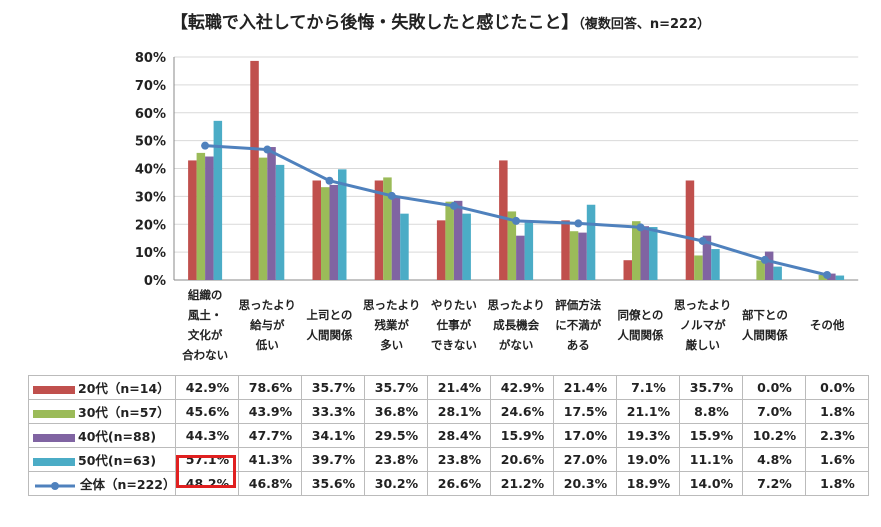  Describe the element at coordinates (150, 170) in the screenshot. I see `y-tick-label: 40%` at that location.